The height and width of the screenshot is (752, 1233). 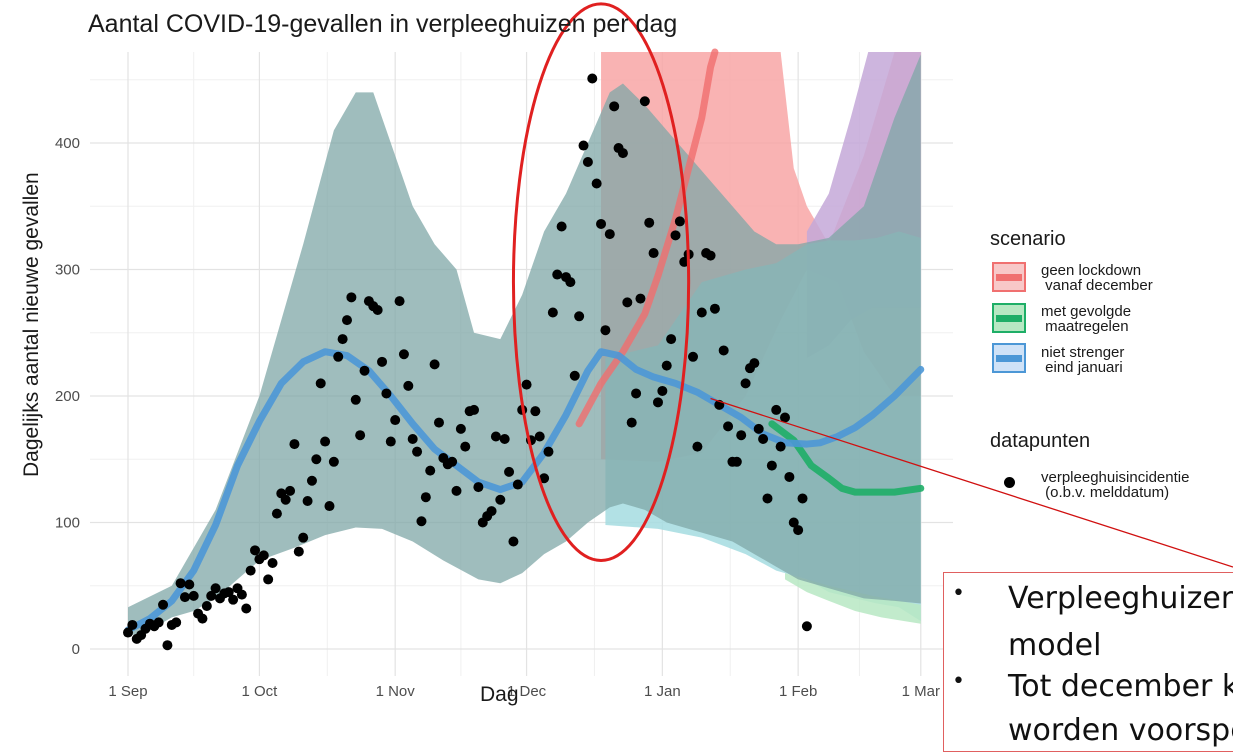 What do you see at coordinates (527, 691) in the screenshot?
I see `x-tick-label: 1 Dec` at bounding box center [527, 691].